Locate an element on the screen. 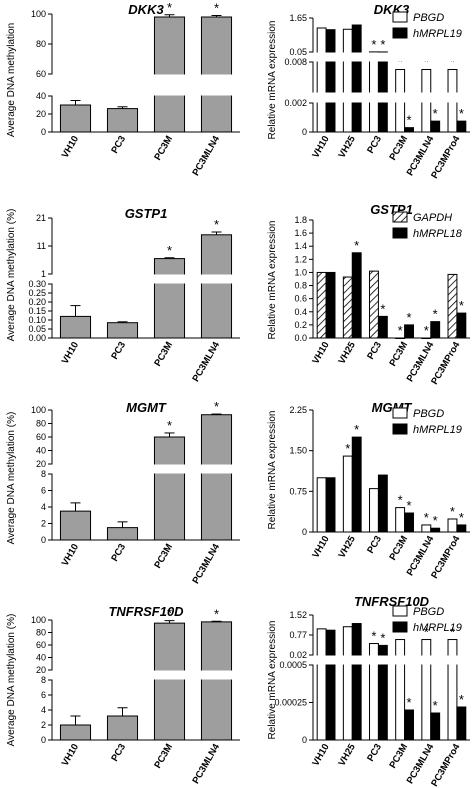  y-tick-label: 80 is located at coordinates (41, 633).